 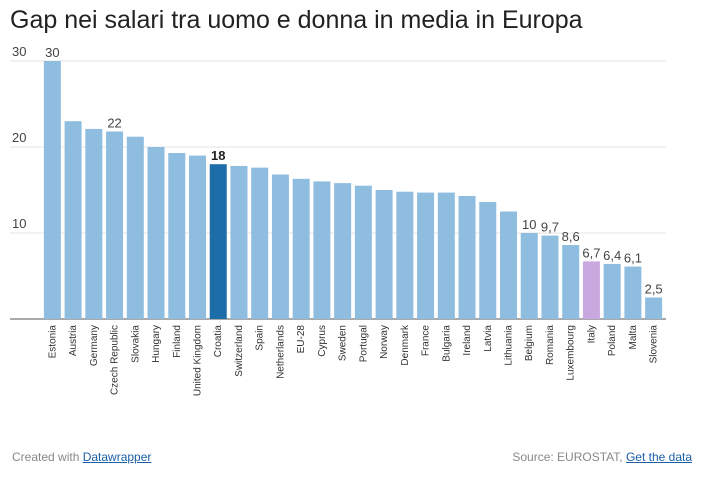 What do you see at coordinates (654, 344) in the screenshot?
I see `x-tick-label: Slovenia` at bounding box center [654, 344].